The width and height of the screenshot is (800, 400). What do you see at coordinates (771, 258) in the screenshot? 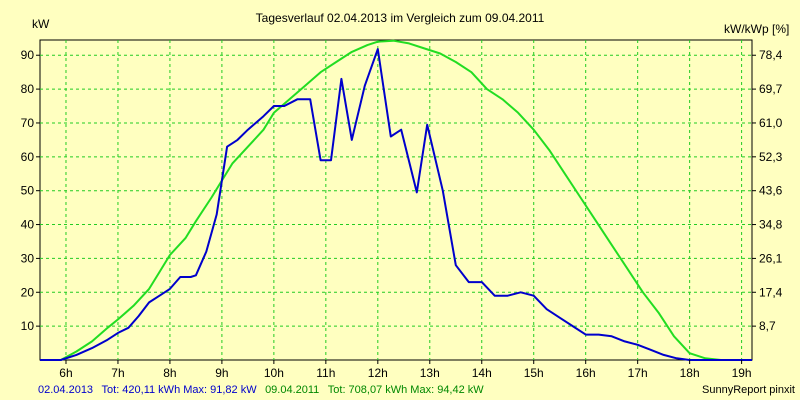
I see `y-right-tick-label: 26,1` at bounding box center [771, 258].